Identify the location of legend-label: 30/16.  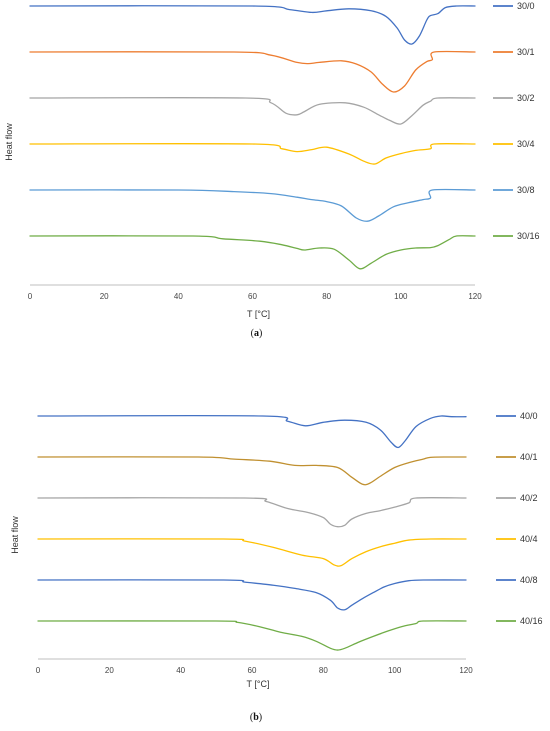
(528, 236).